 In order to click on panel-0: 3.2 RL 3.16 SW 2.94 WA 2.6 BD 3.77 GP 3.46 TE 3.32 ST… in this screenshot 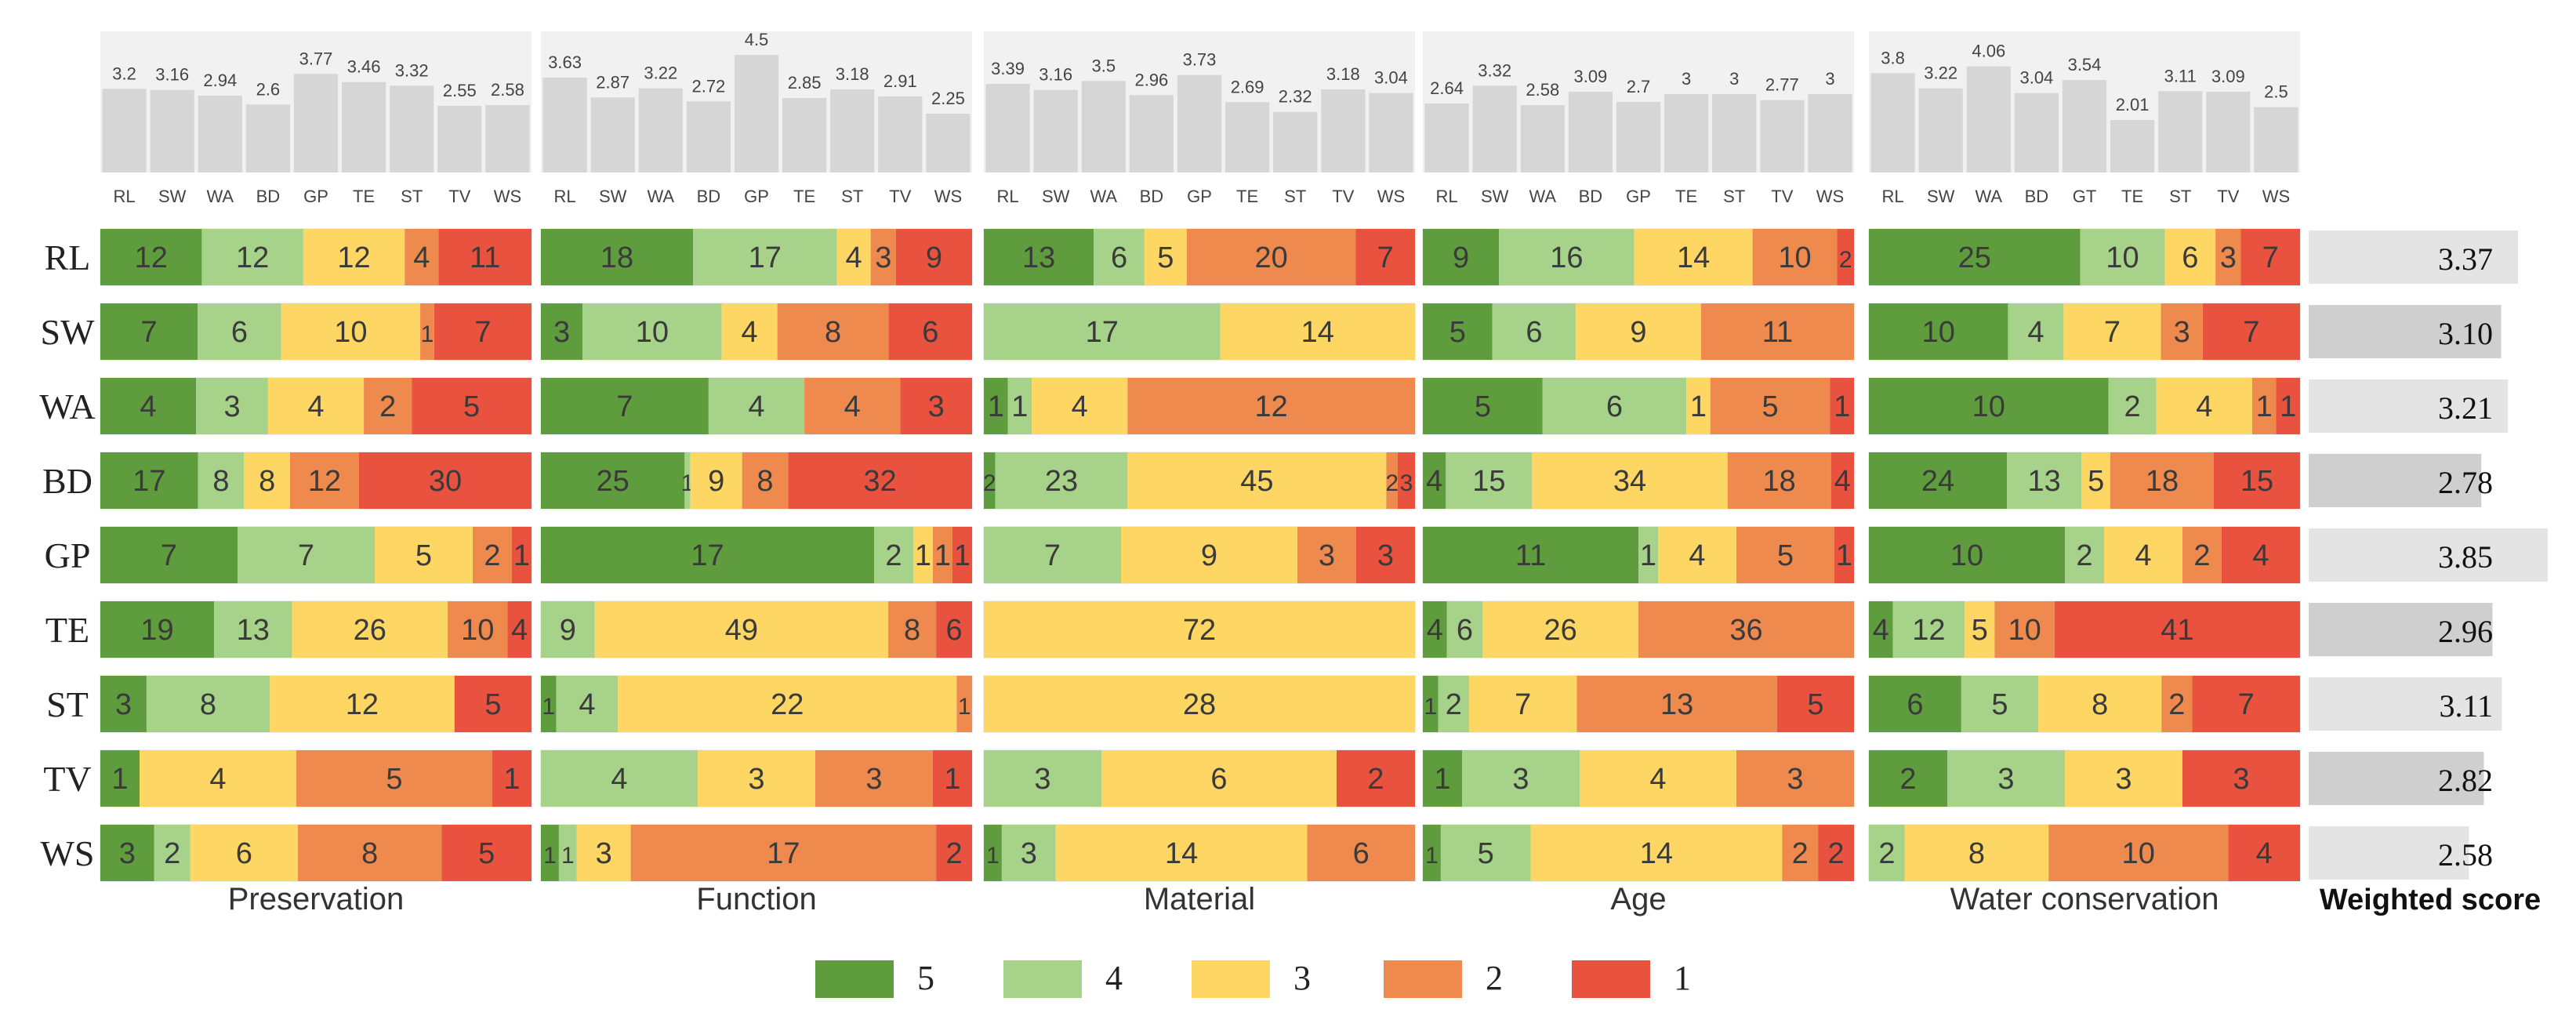, I will do `click(316, 473)`.